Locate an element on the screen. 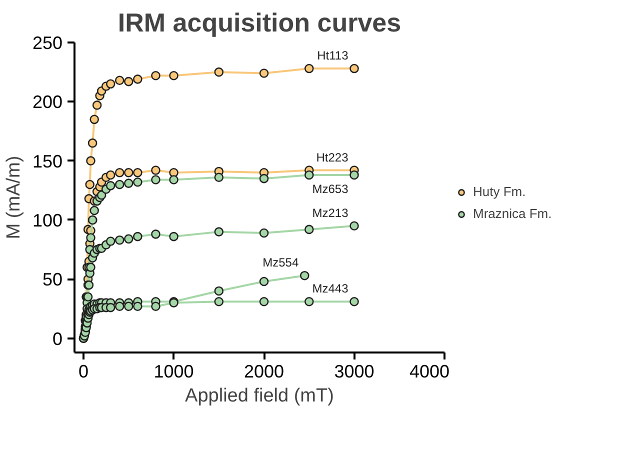 The height and width of the screenshot is (473, 633). annotation: Mz443 is located at coordinates (330, 289).